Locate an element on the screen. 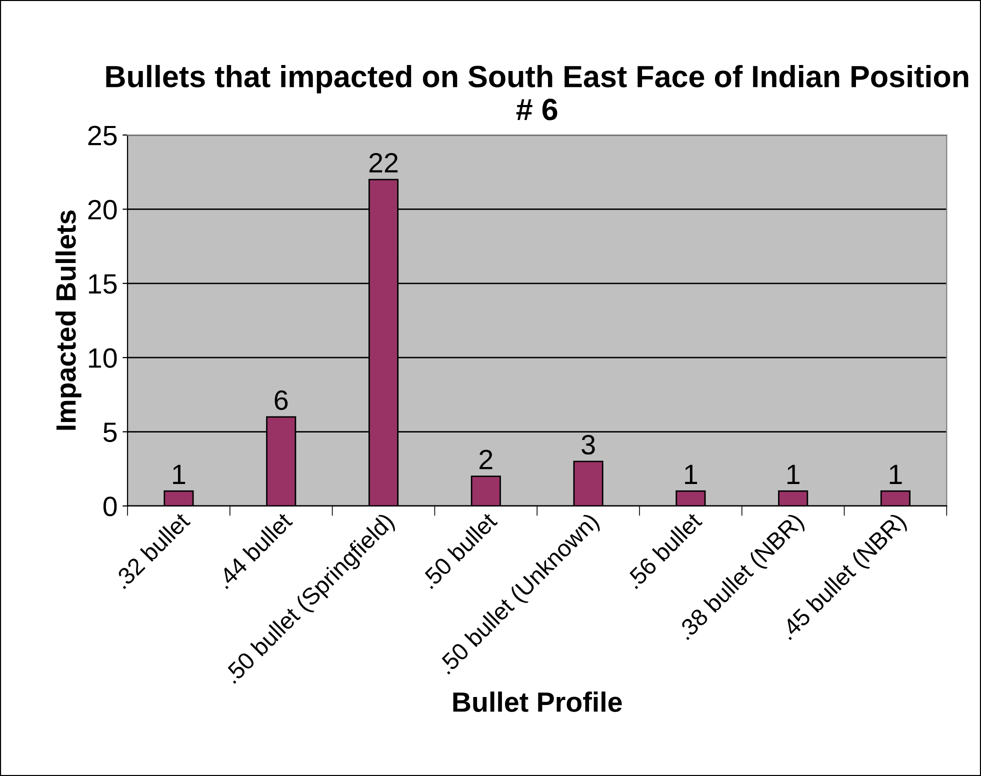 The width and height of the screenshot is (981, 776). data-label: 6 is located at coordinates (281, 400).